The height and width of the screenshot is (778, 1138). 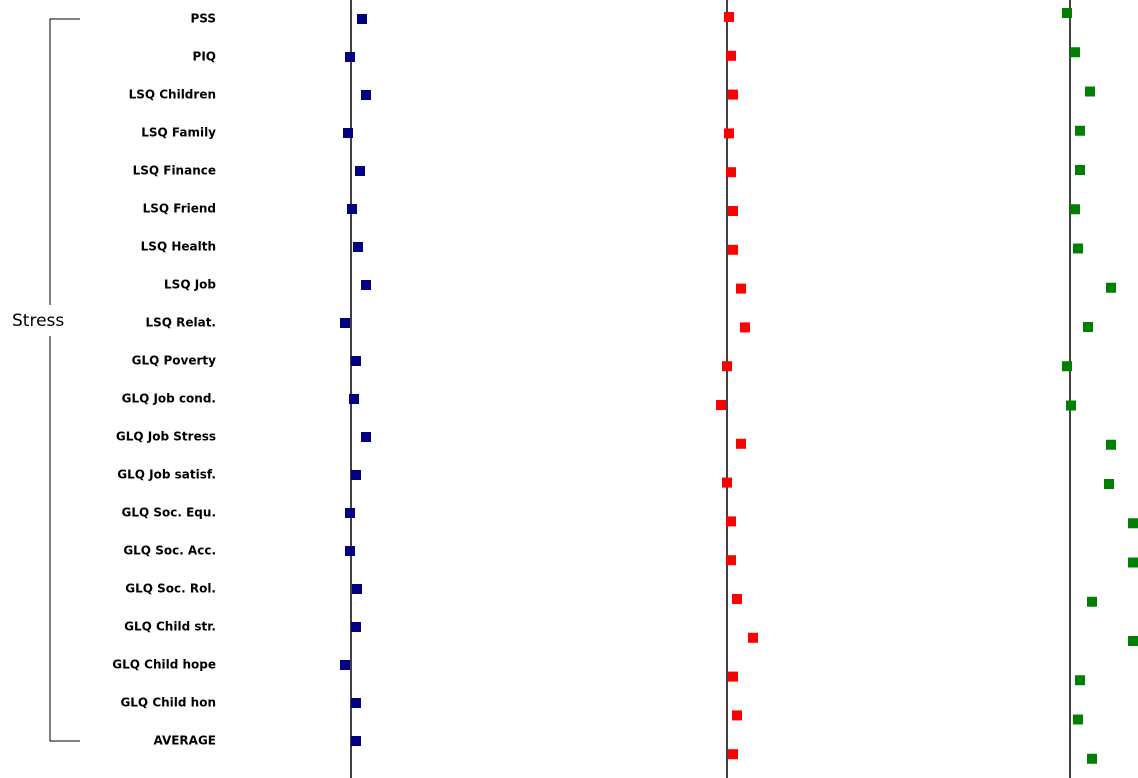 What do you see at coordinates (64, 161) in the screenshot?
I see `bracket-top` at bounding box center [64, 161].